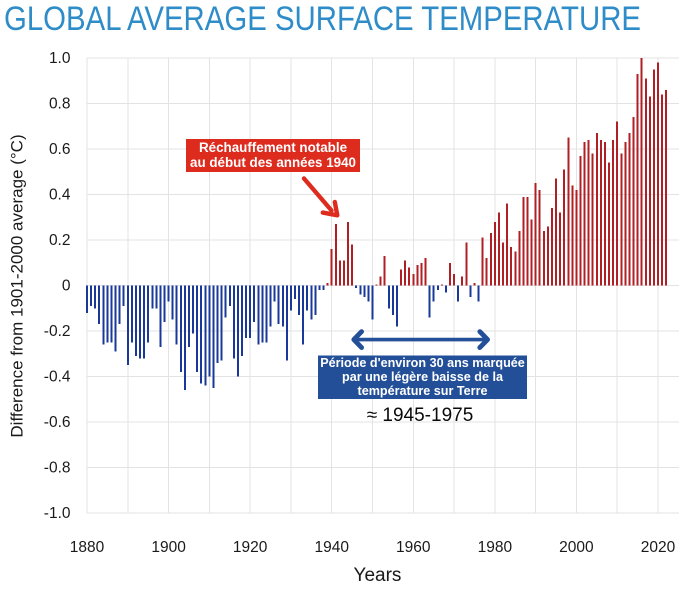 The width and height of the screenshot is (700, 600). What do you see at coordinates (322, 19) in the screenshot?
I see `svg-text:GLOBAL AVERAGE SURFACE TEMPERA: GLOBAL AVERAGE SURFACE TEMPERATURE` at bounding box center [322, 19].